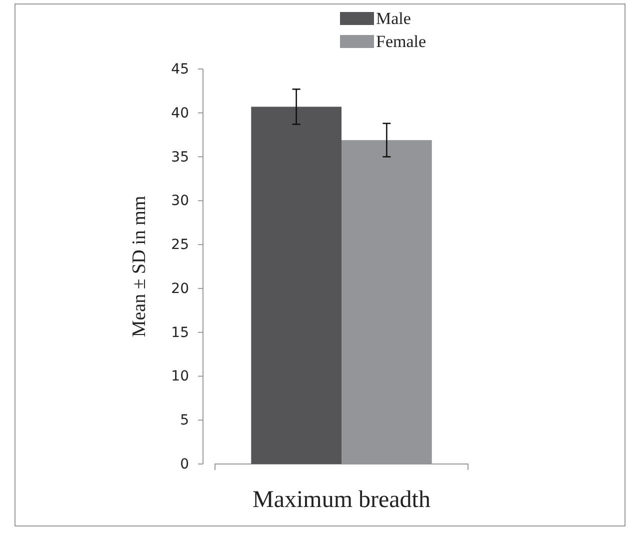 The image size is (638, 535). What do you see at coordinates (180, 113) in the screenshot?
I see `y-tick-label: 40` at bounding box center [180, 113].